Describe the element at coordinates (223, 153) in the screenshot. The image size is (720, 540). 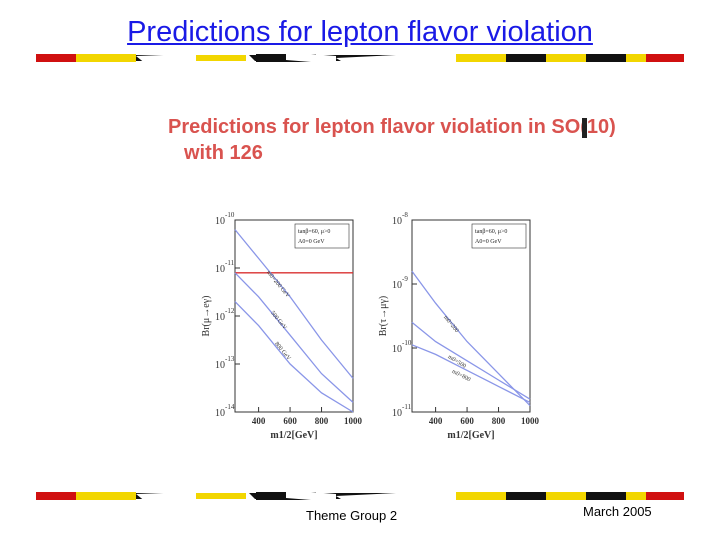
I see `figure-title-line2: with 126` at that location.